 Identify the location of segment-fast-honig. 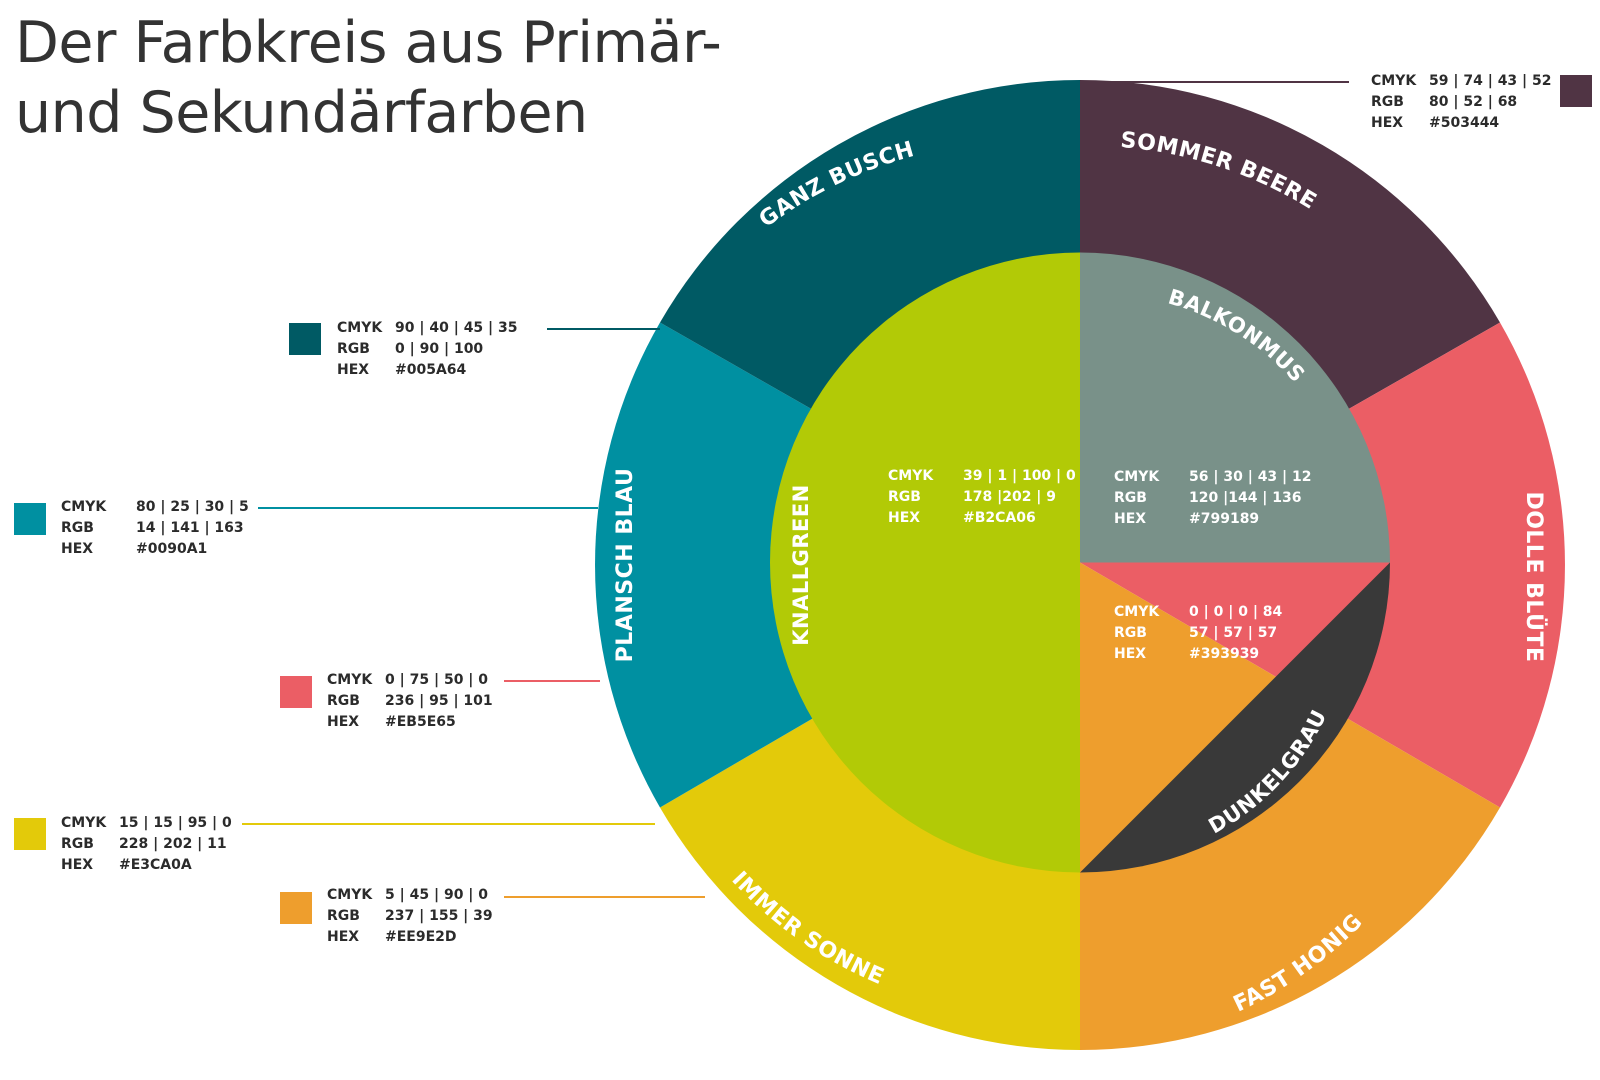
(1290, 806).